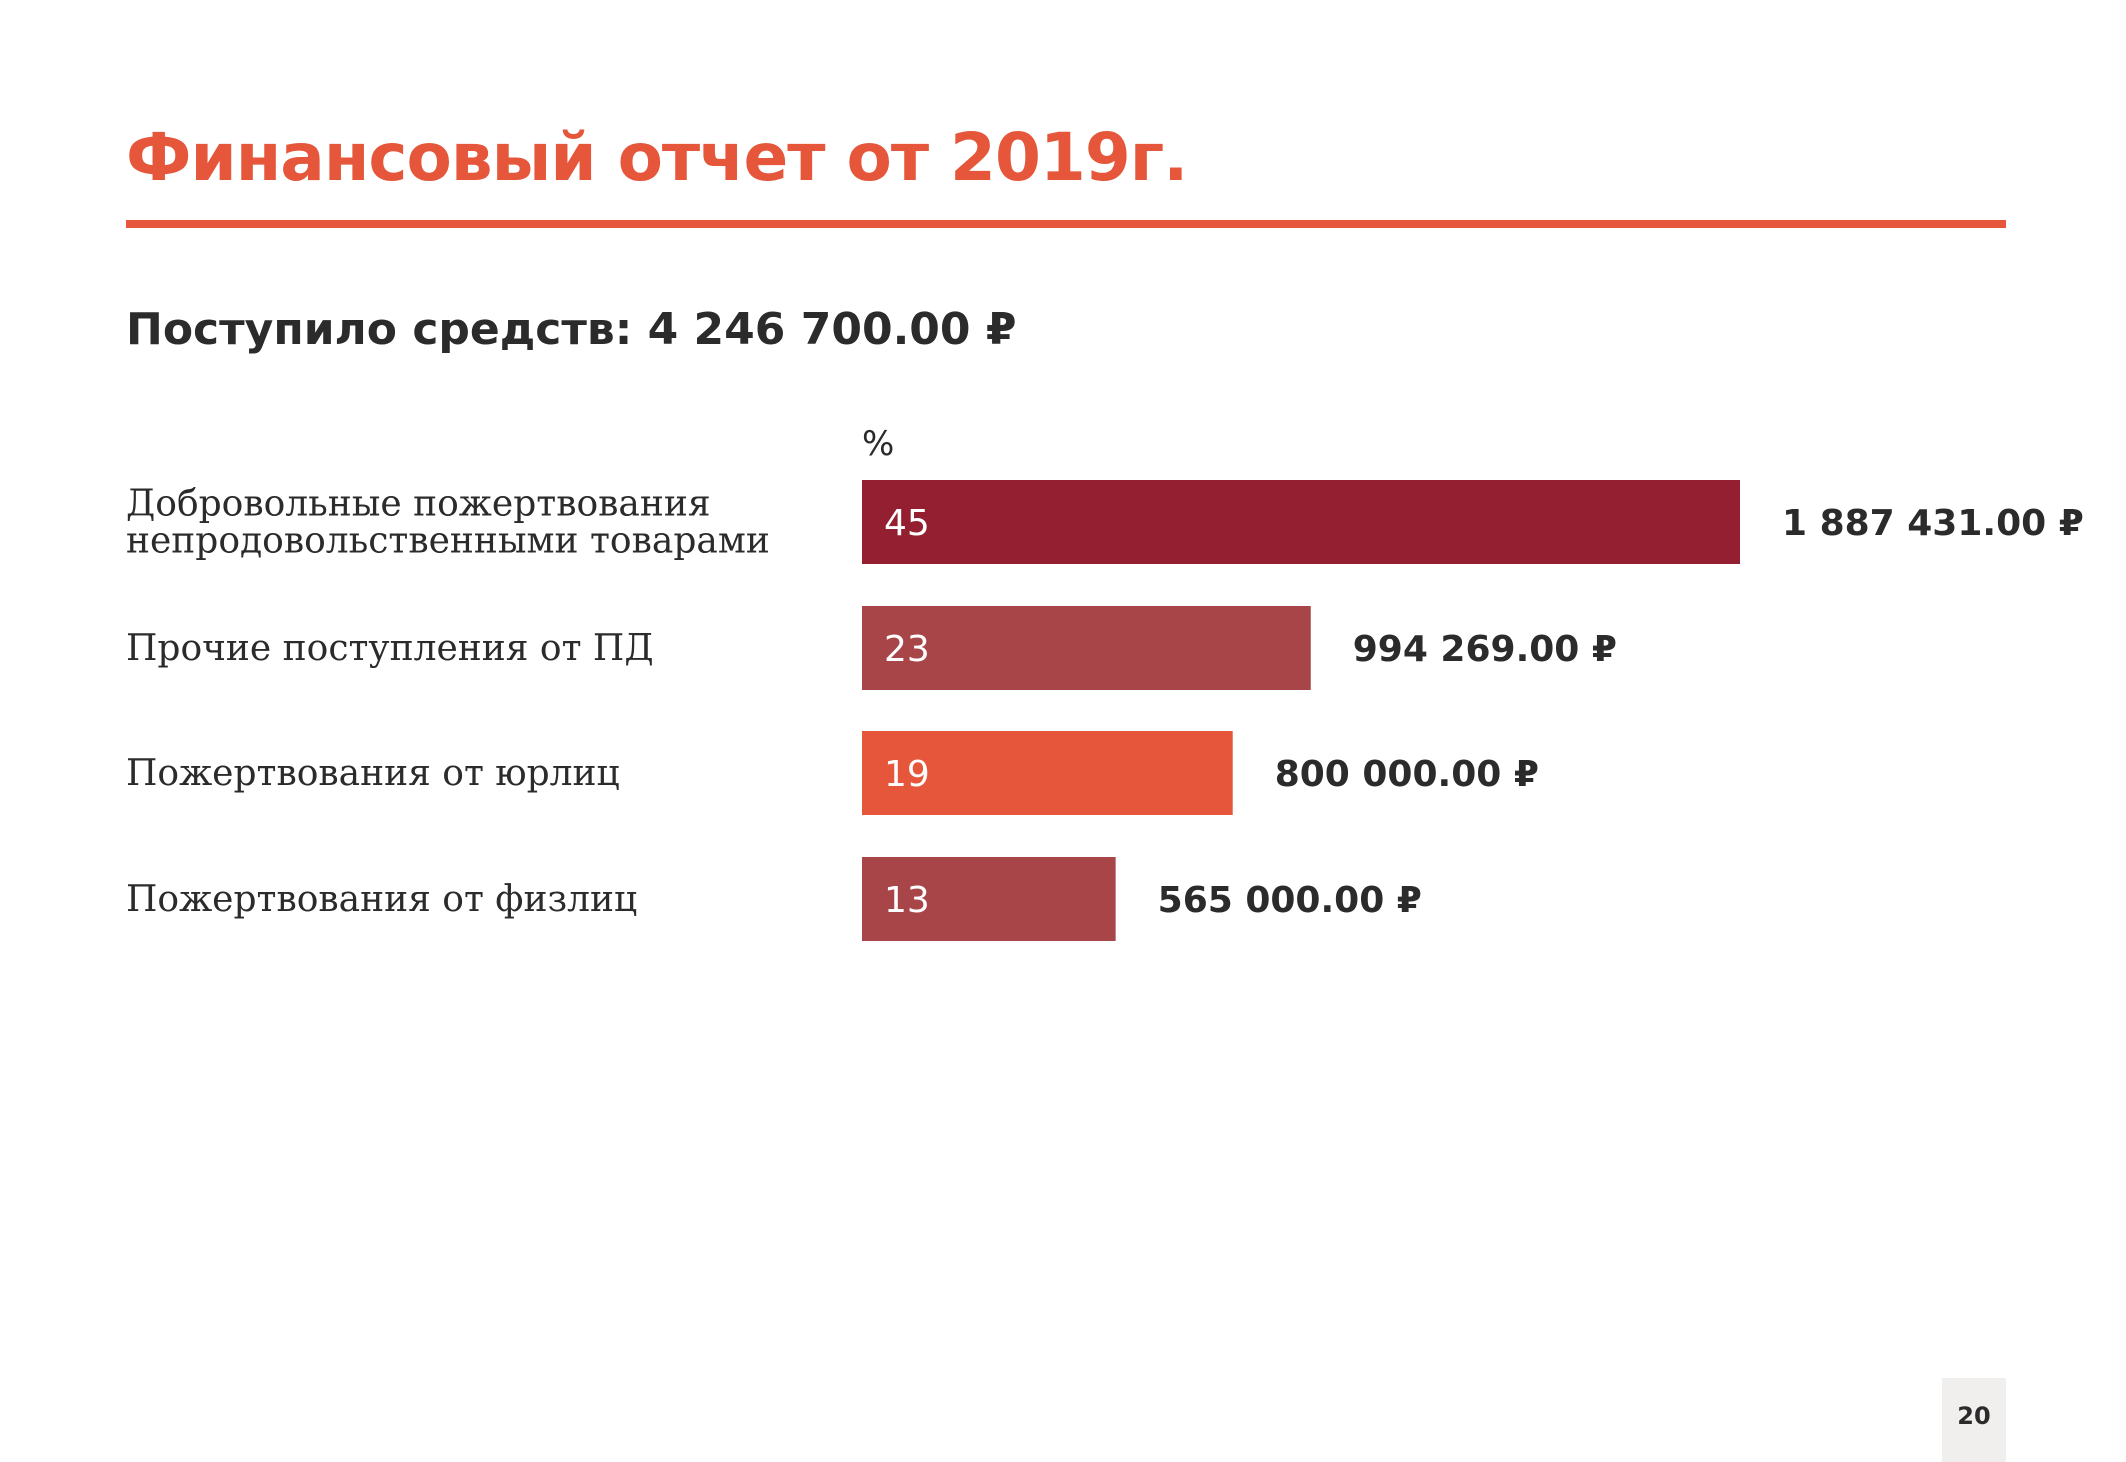 The height and width of the screenshot is (1462, 2126). Describe the element at coordinates (571, 329) in the screenshot. I see `total-income-heading: Поступило средств: 4 246 700.00 ₽` at that location.